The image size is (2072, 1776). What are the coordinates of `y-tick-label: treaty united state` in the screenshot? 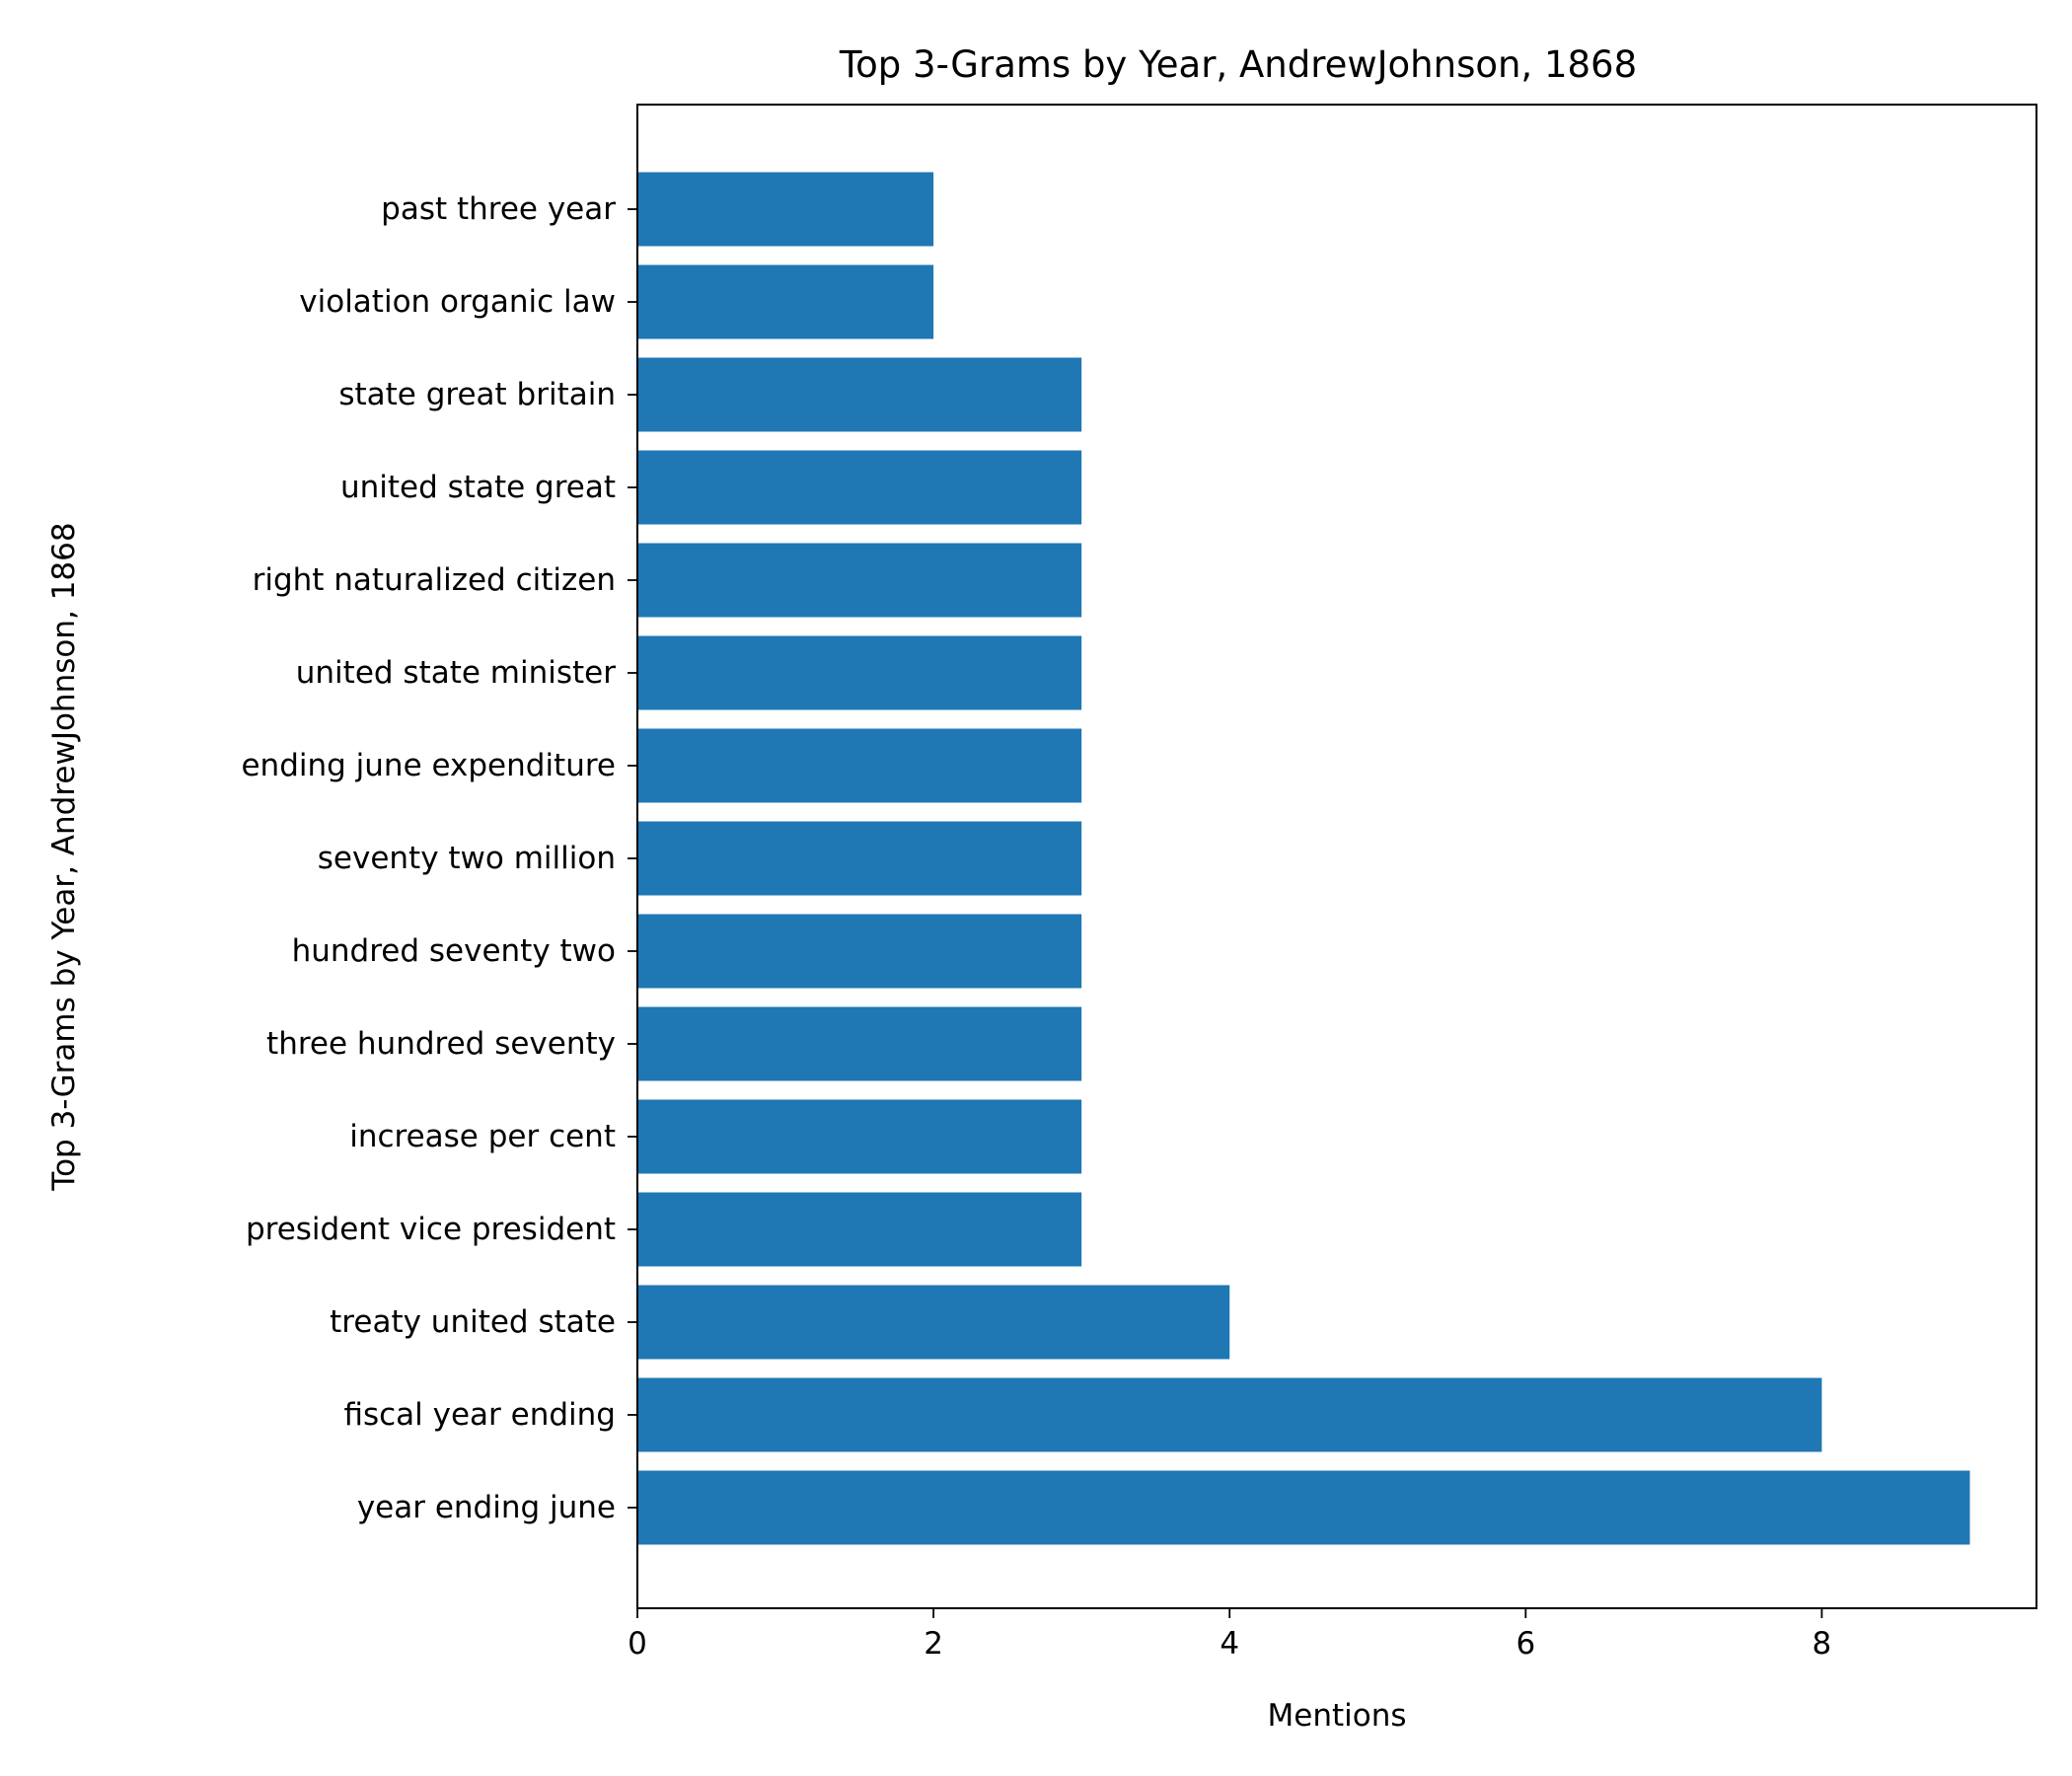 It's located at (473, 1322).